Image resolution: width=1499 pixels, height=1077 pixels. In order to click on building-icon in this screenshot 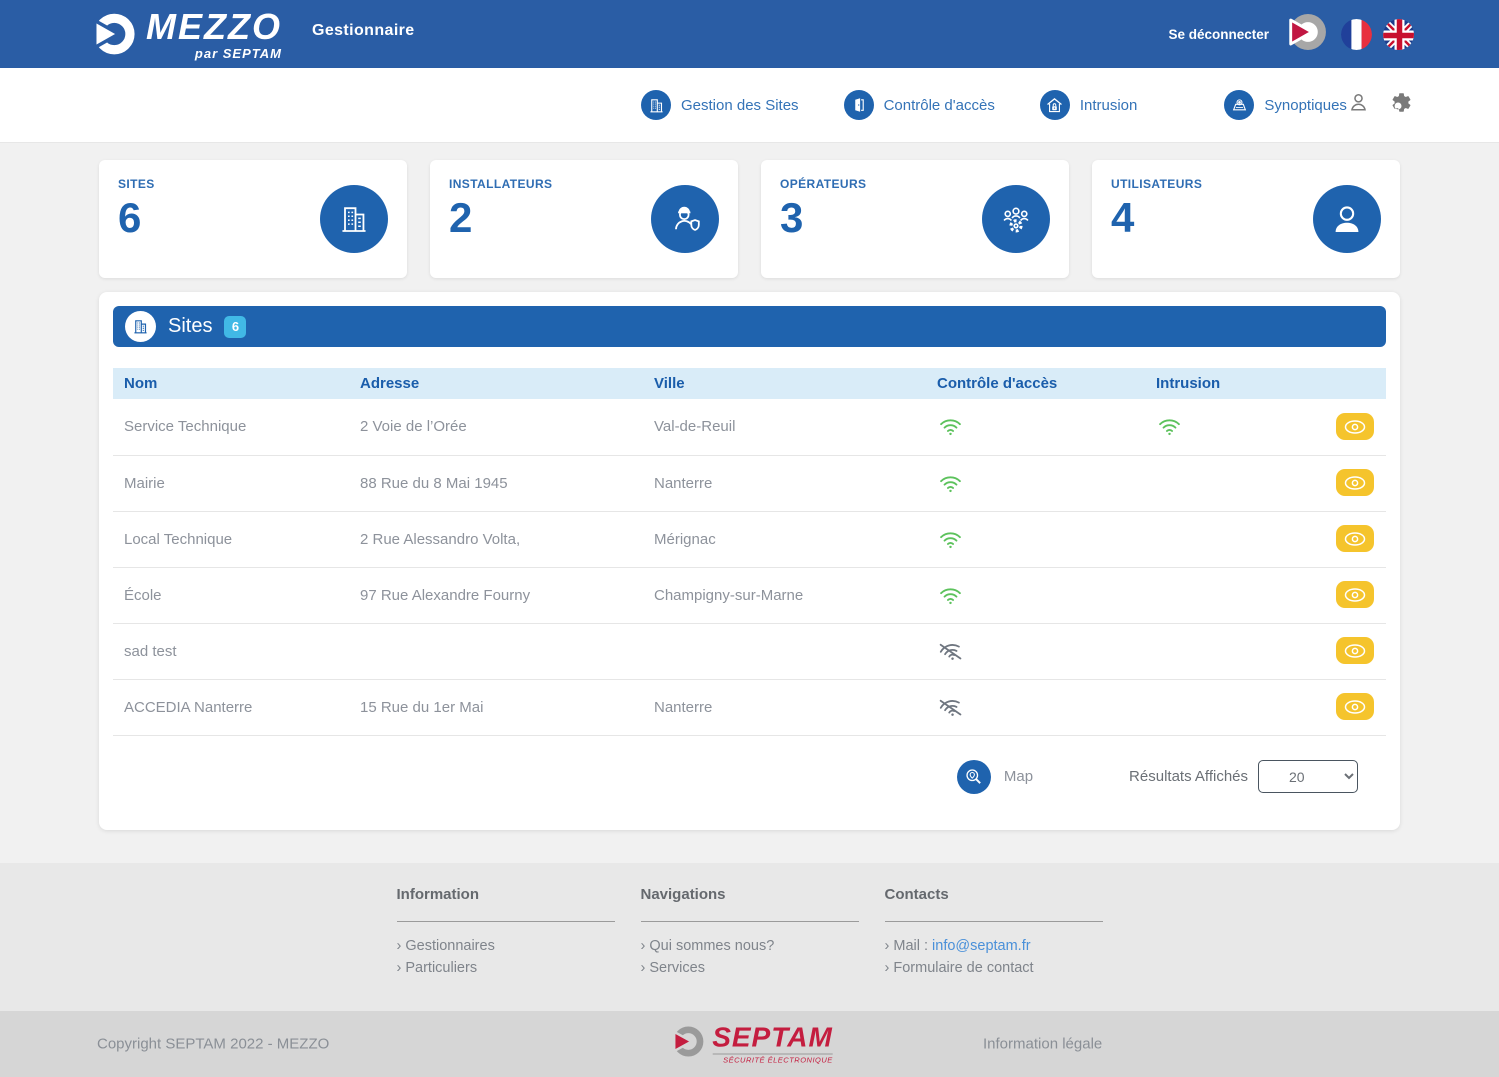, I will do `click(656, 105)`.